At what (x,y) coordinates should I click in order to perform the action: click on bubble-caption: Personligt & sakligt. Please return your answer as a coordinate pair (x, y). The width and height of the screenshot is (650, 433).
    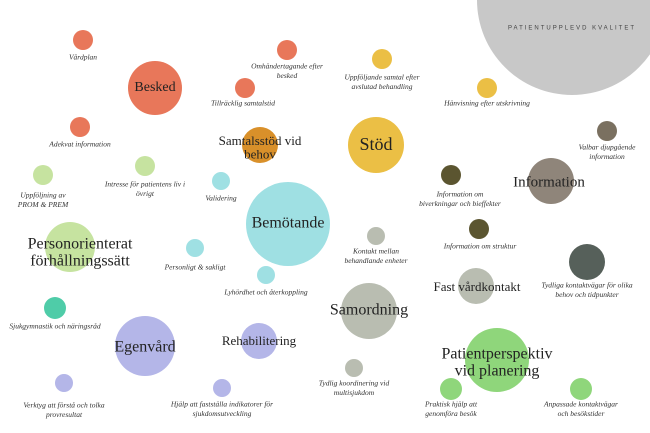
    Looking at the image, I should click on (195, 267).